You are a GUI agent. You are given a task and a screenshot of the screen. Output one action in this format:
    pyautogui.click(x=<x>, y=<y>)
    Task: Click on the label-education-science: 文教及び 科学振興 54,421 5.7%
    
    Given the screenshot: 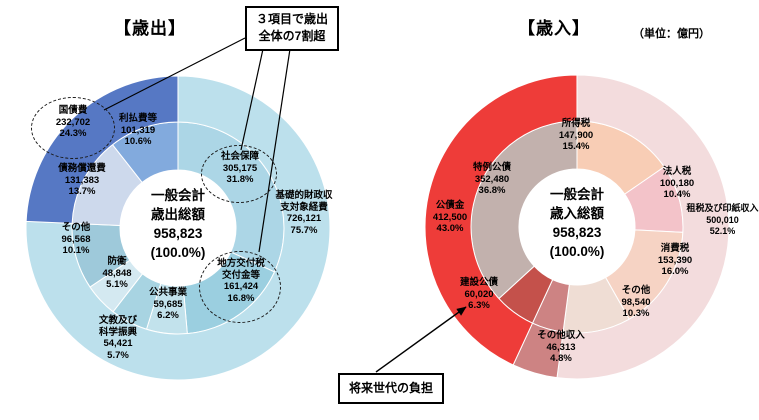 What is the action you would take?
    pyautogui.click(x=117, y=338)
    